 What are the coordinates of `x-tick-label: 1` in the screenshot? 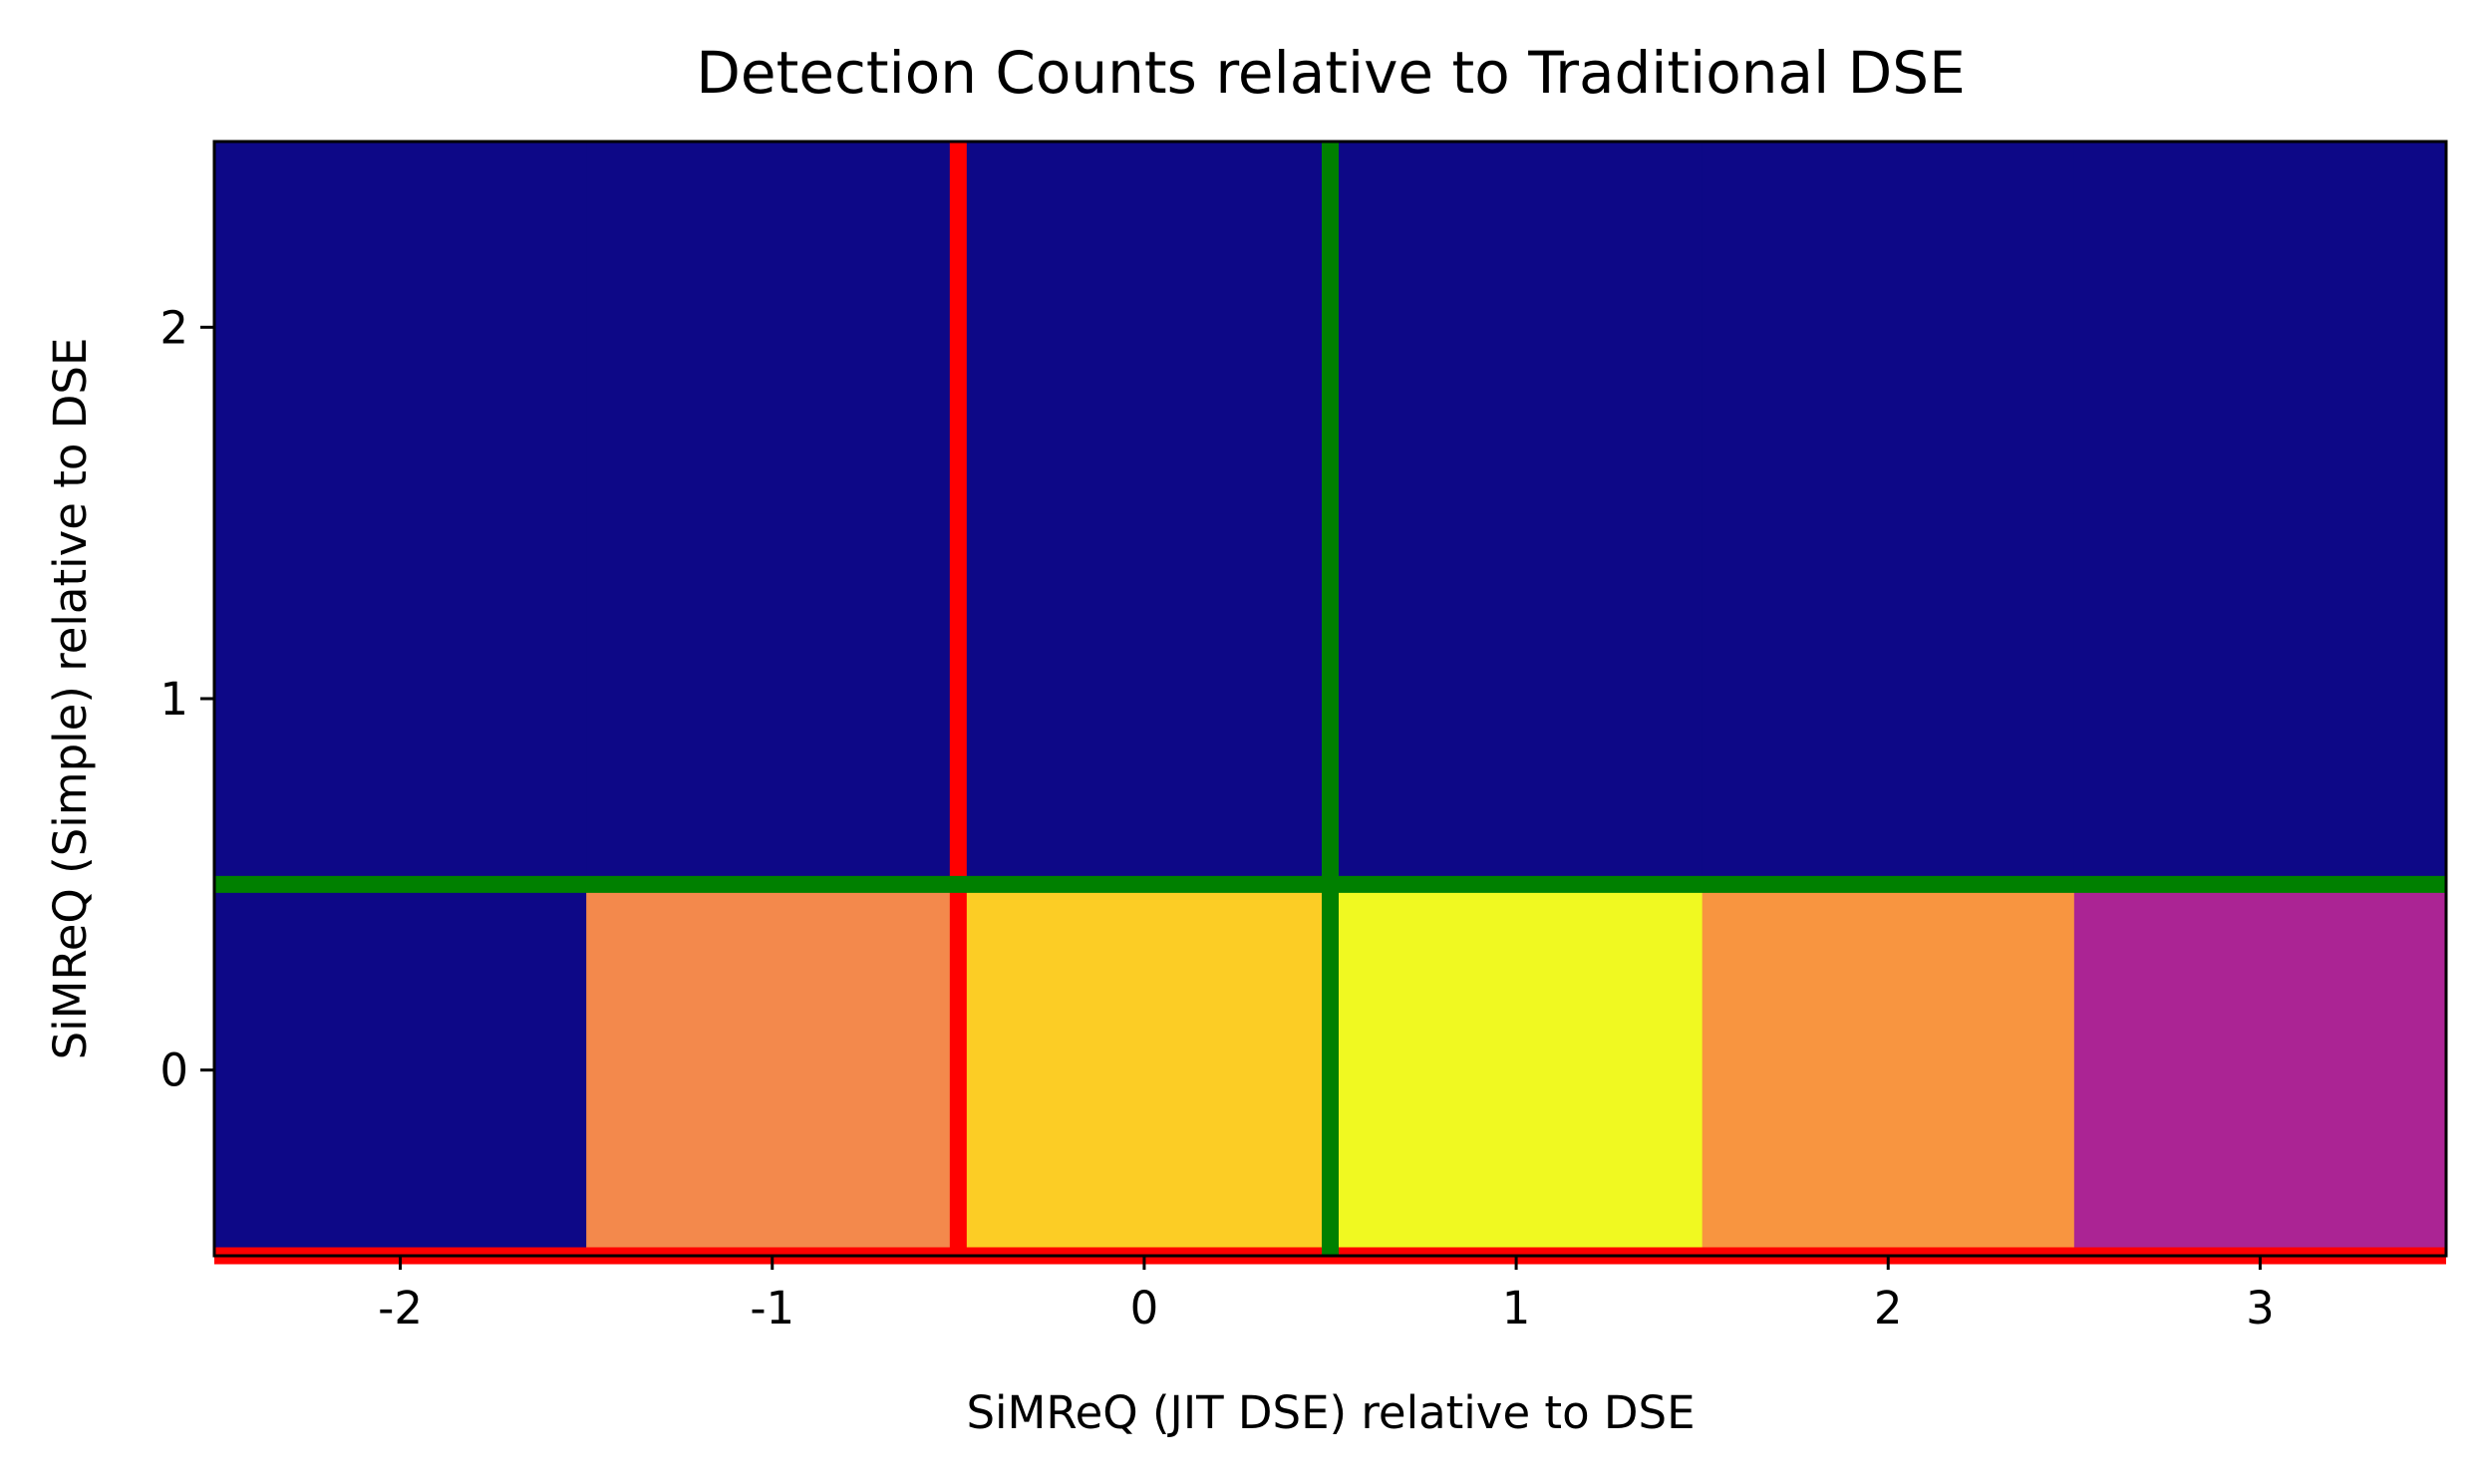 It's located at (1516, 1308).